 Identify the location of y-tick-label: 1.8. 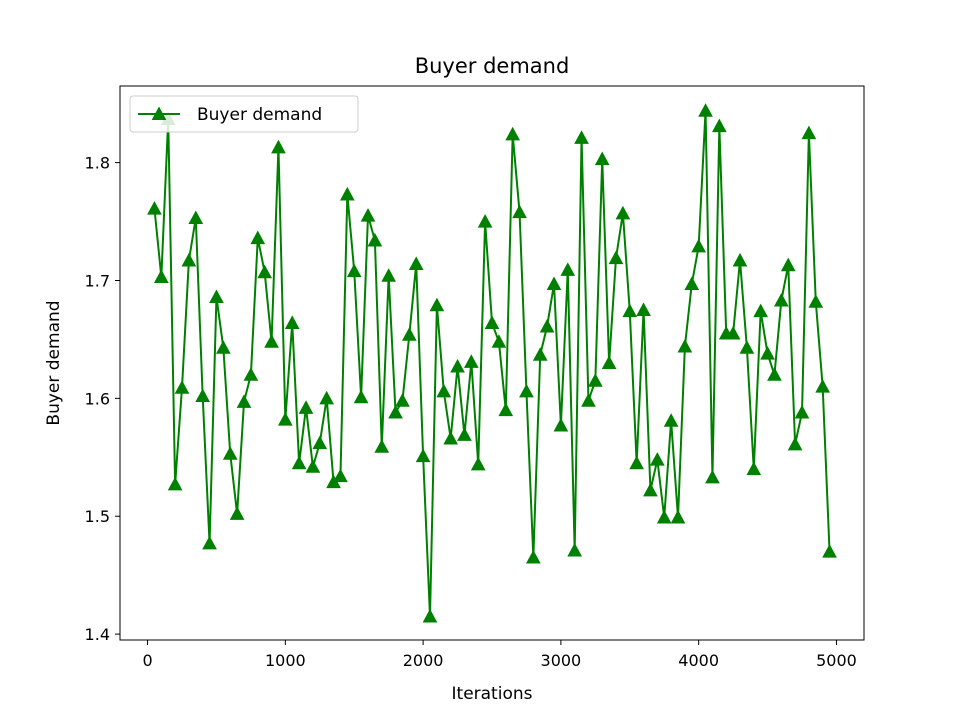
(97, 163).